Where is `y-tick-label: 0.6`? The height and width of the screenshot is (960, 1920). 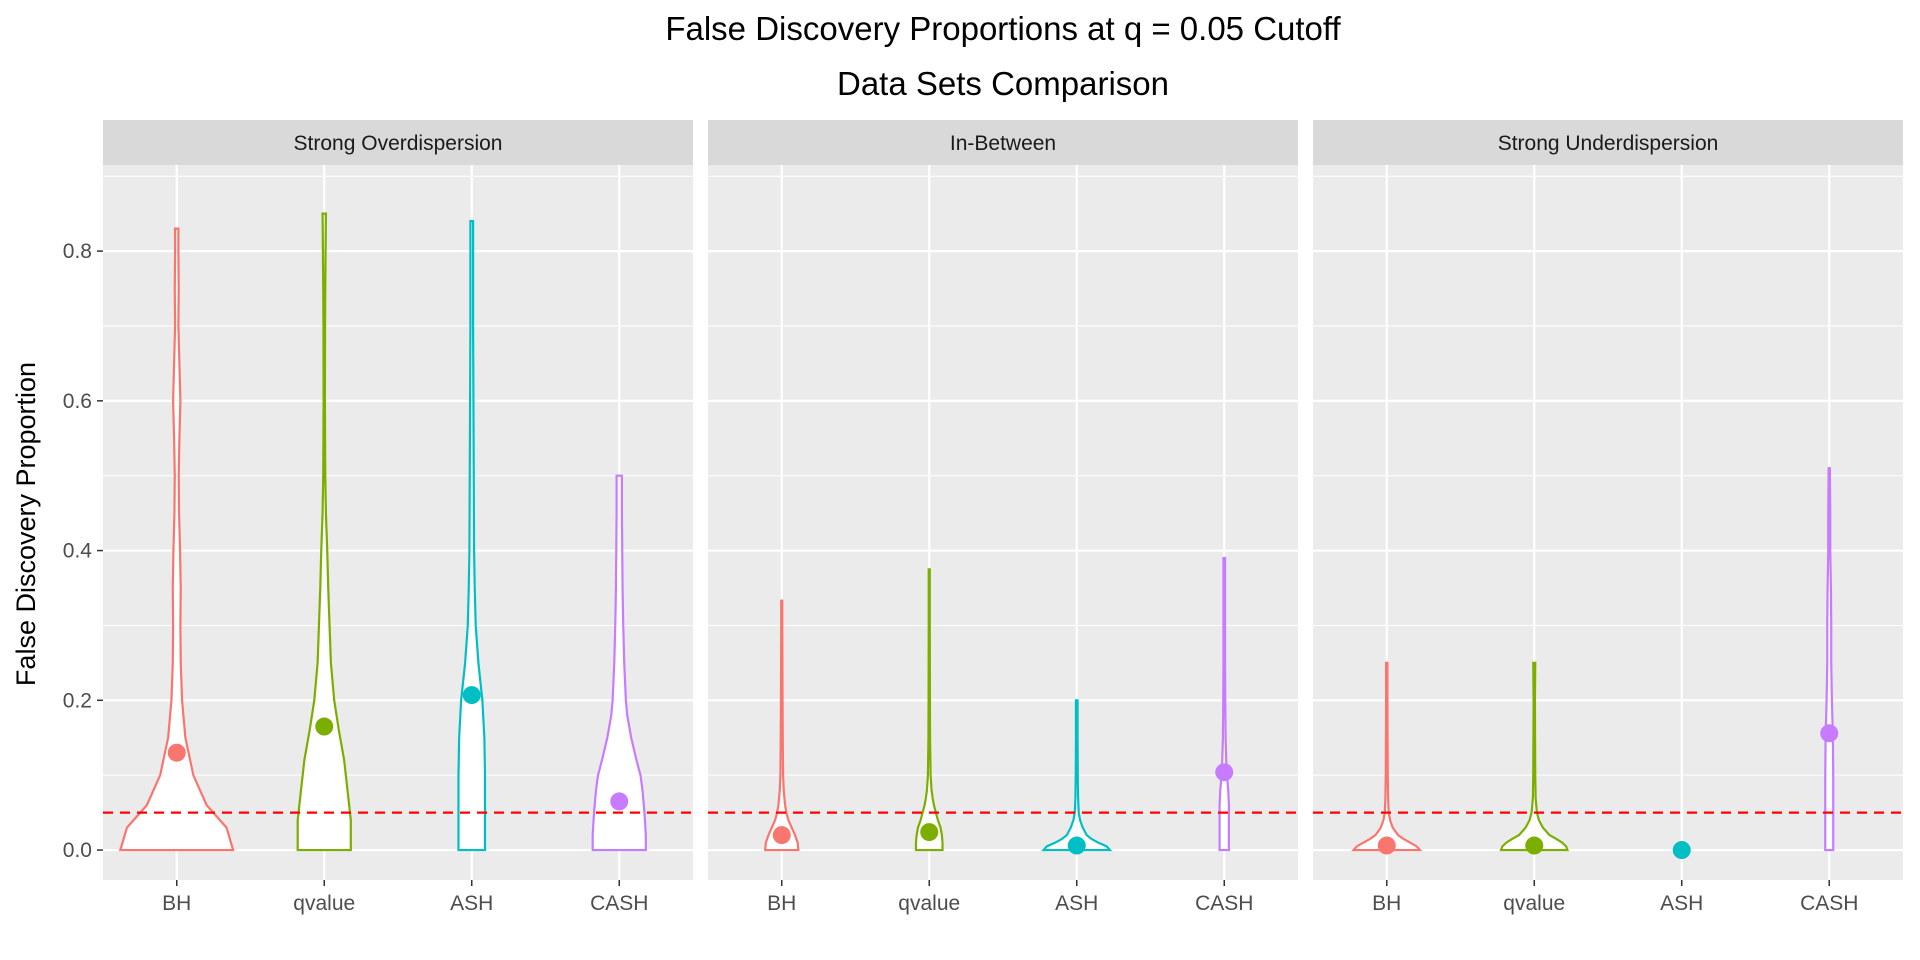 y-tick-label: 0.6 is located at coordinates (77, 401).